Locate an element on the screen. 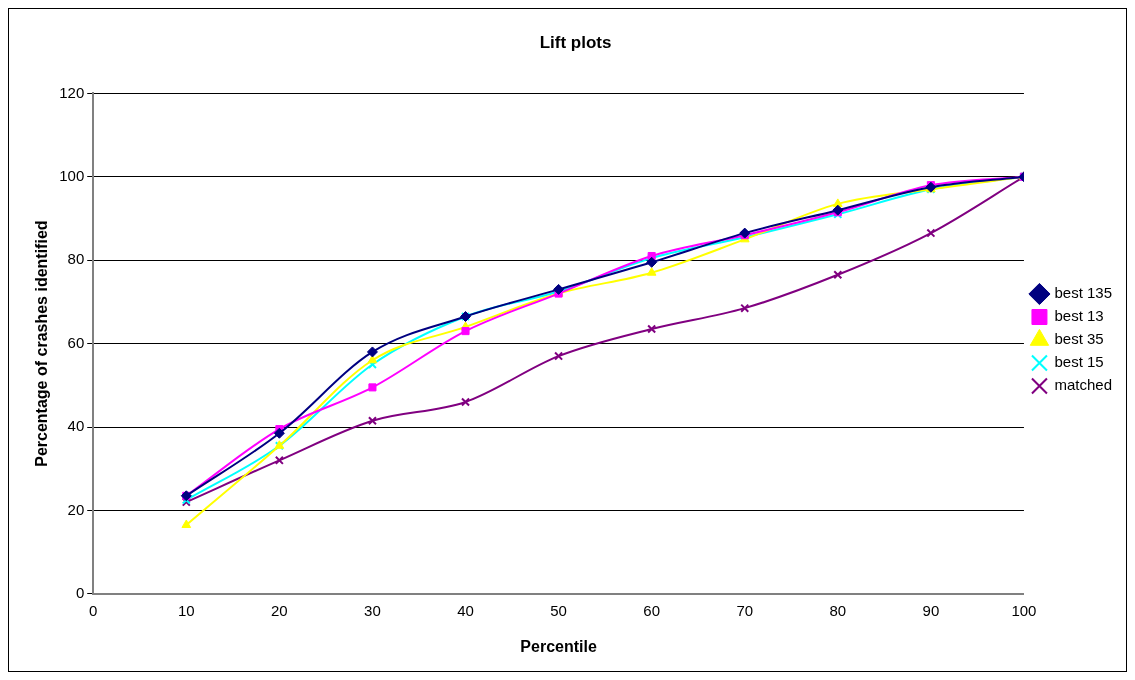 The height and width of the screenshot is (680, 1135). y-tick-label: 120 is located at coordinates (72, 92).